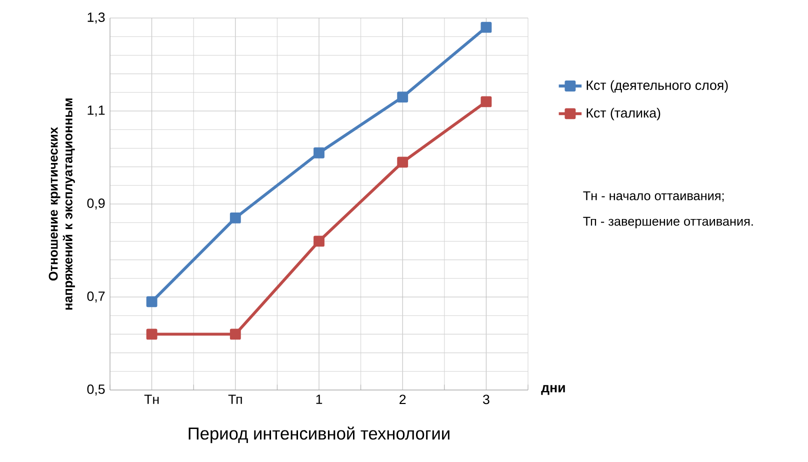 The height and width of the screenshot is (462, 808). What do you see at coordinates (553, 390) in the screenshot?
I see `text: дни` at bounding box center [553, 390].